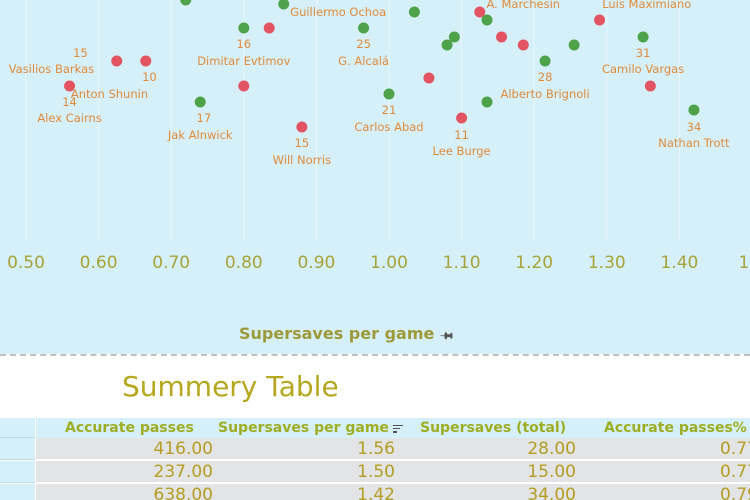  What do you see at coordinates (363, 61) in the screenshot?
I see `point-label: G. Alcalá` at bounding box center [363, 61].